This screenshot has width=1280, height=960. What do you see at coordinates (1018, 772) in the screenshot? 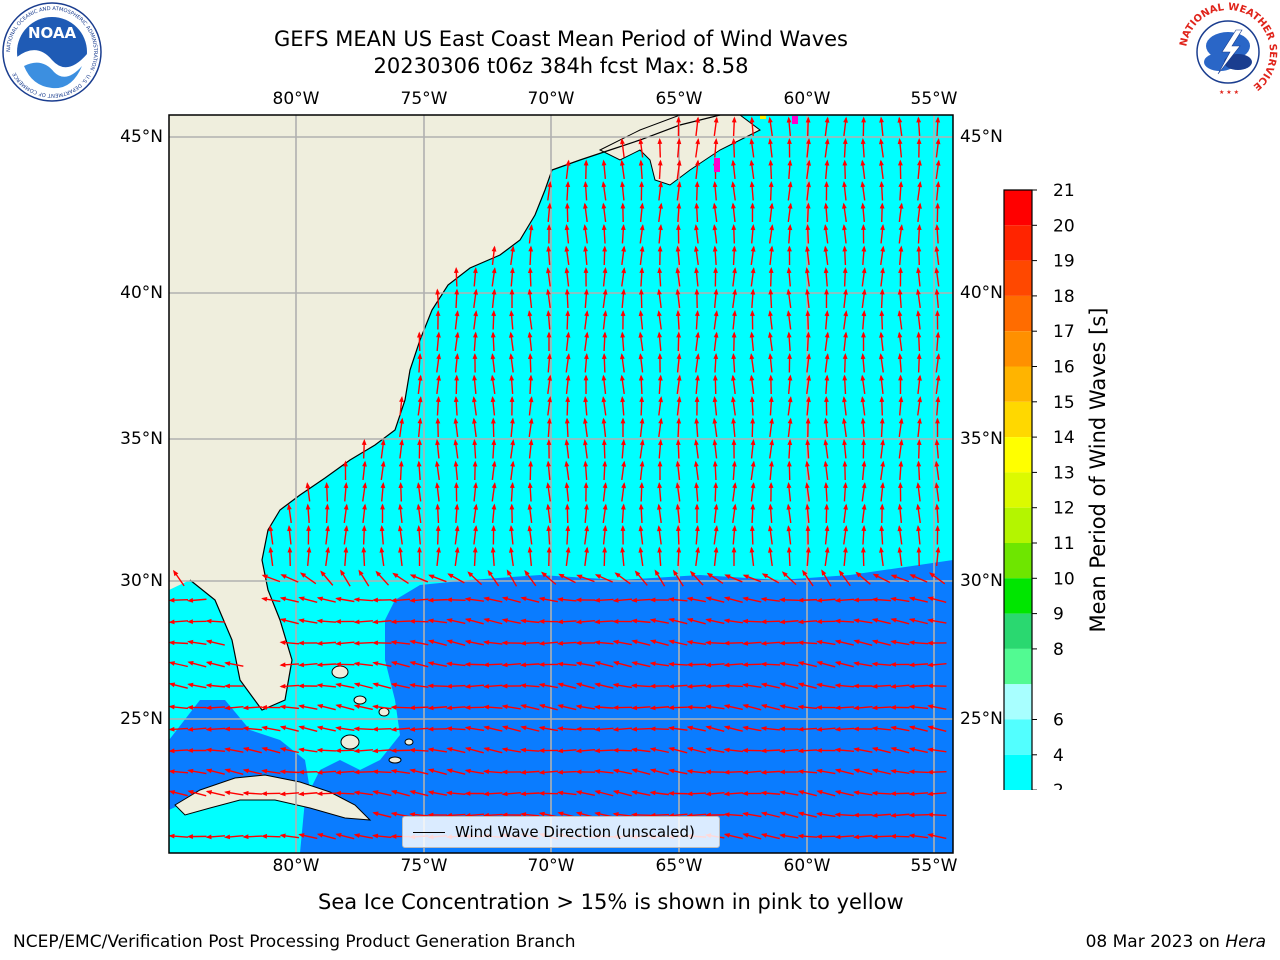
I see `colorbar-segment` at bounding box center [1018, 772].